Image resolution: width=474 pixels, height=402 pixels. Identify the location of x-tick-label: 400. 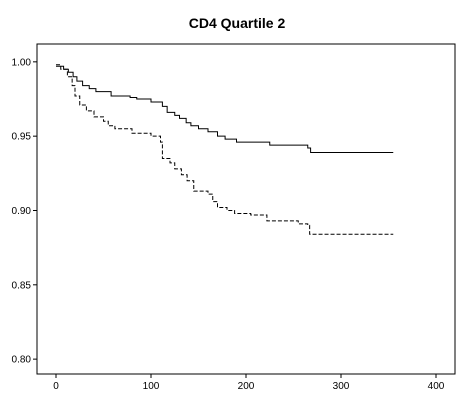
(436, 386).